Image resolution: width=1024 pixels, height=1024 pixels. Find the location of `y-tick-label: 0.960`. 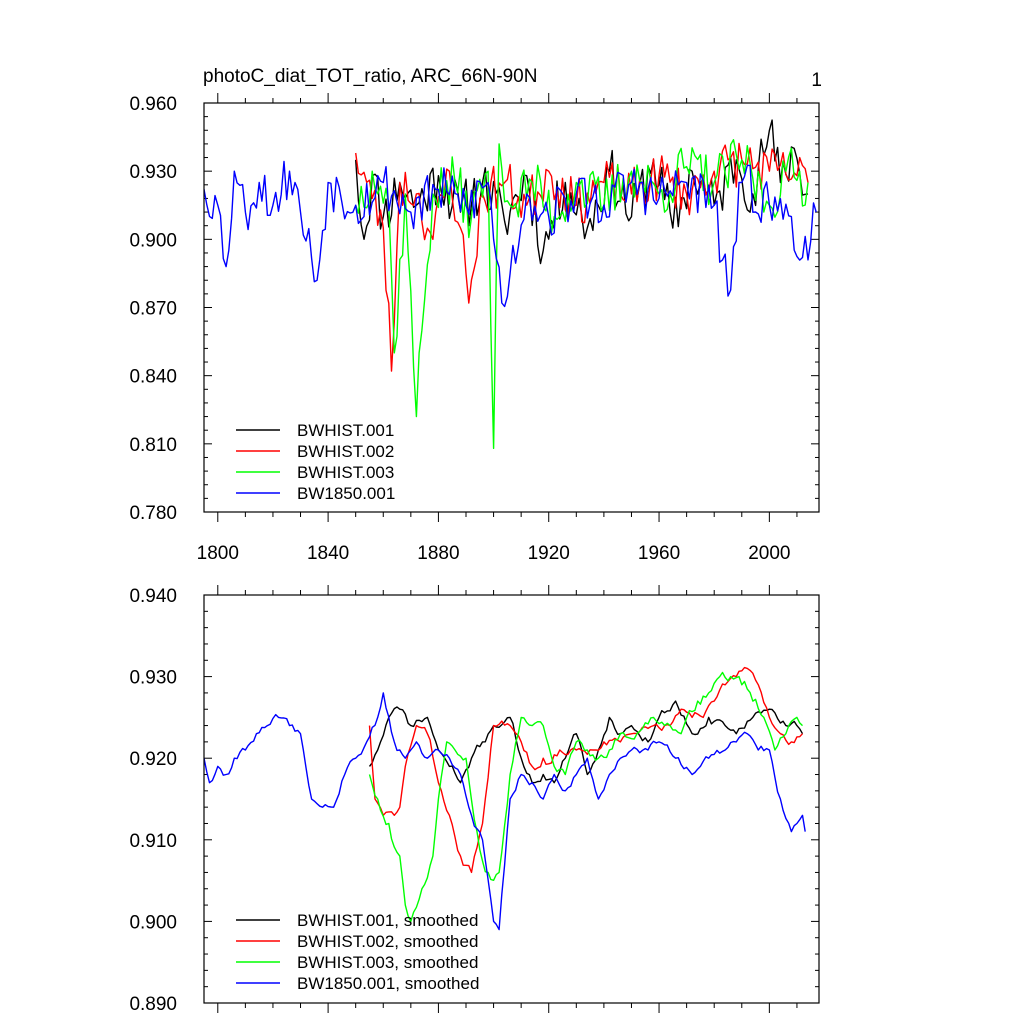

y-tick-label: 0.960 is located at coordinates (153, 104).